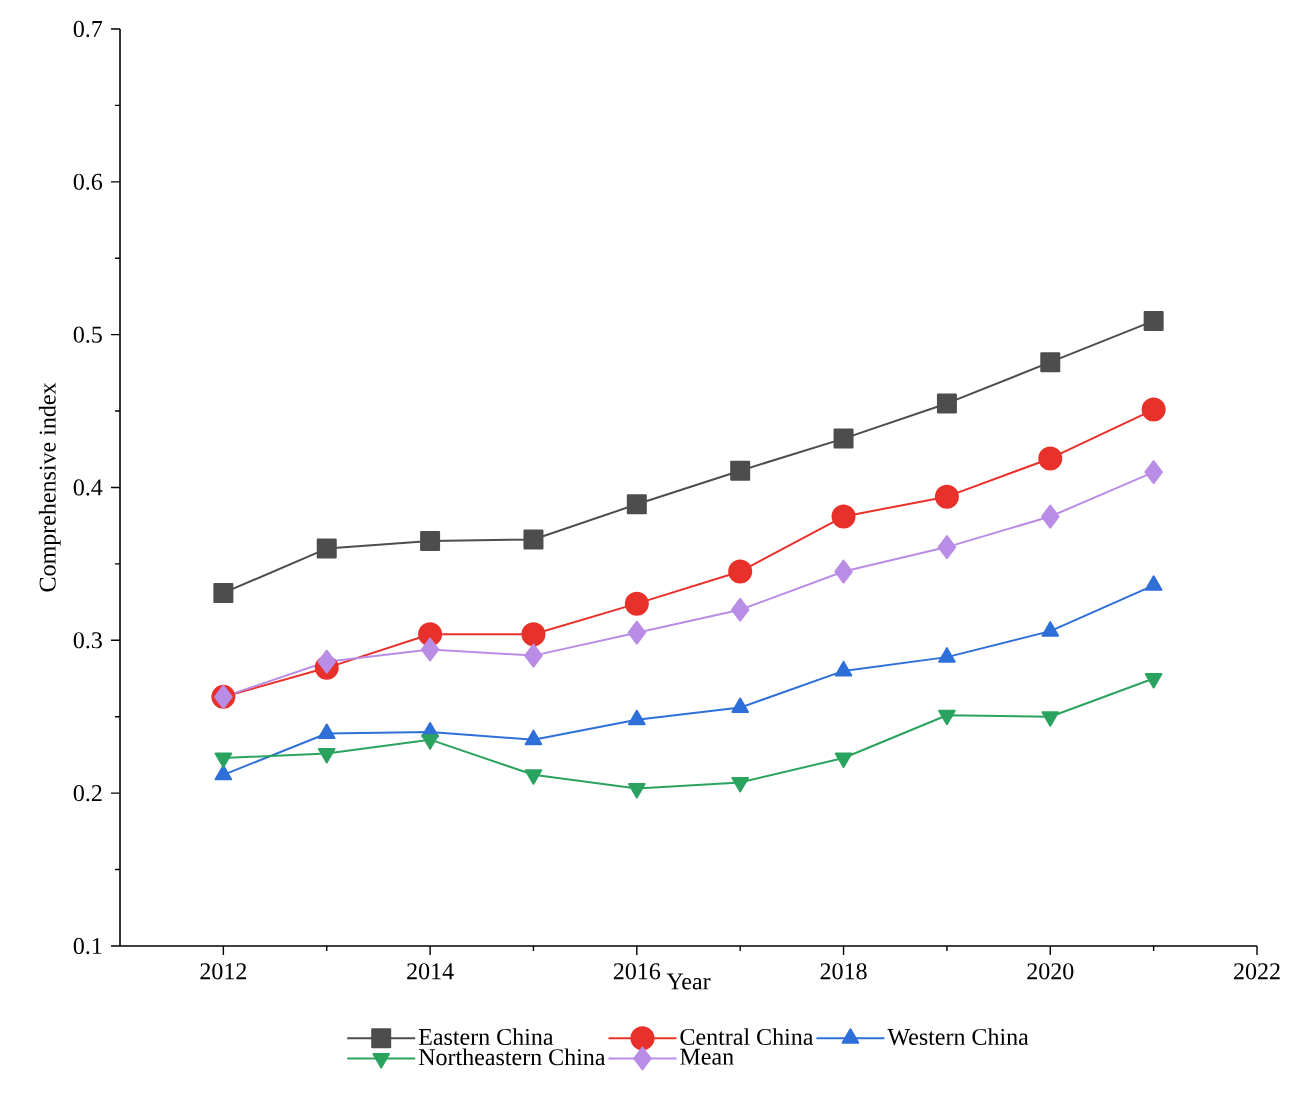 The width and height of the screenshot is (1290, 1115). Describe the element at coordinates (223, 971) in the screenshot. I see `x-tick-label: 2012` at that location.